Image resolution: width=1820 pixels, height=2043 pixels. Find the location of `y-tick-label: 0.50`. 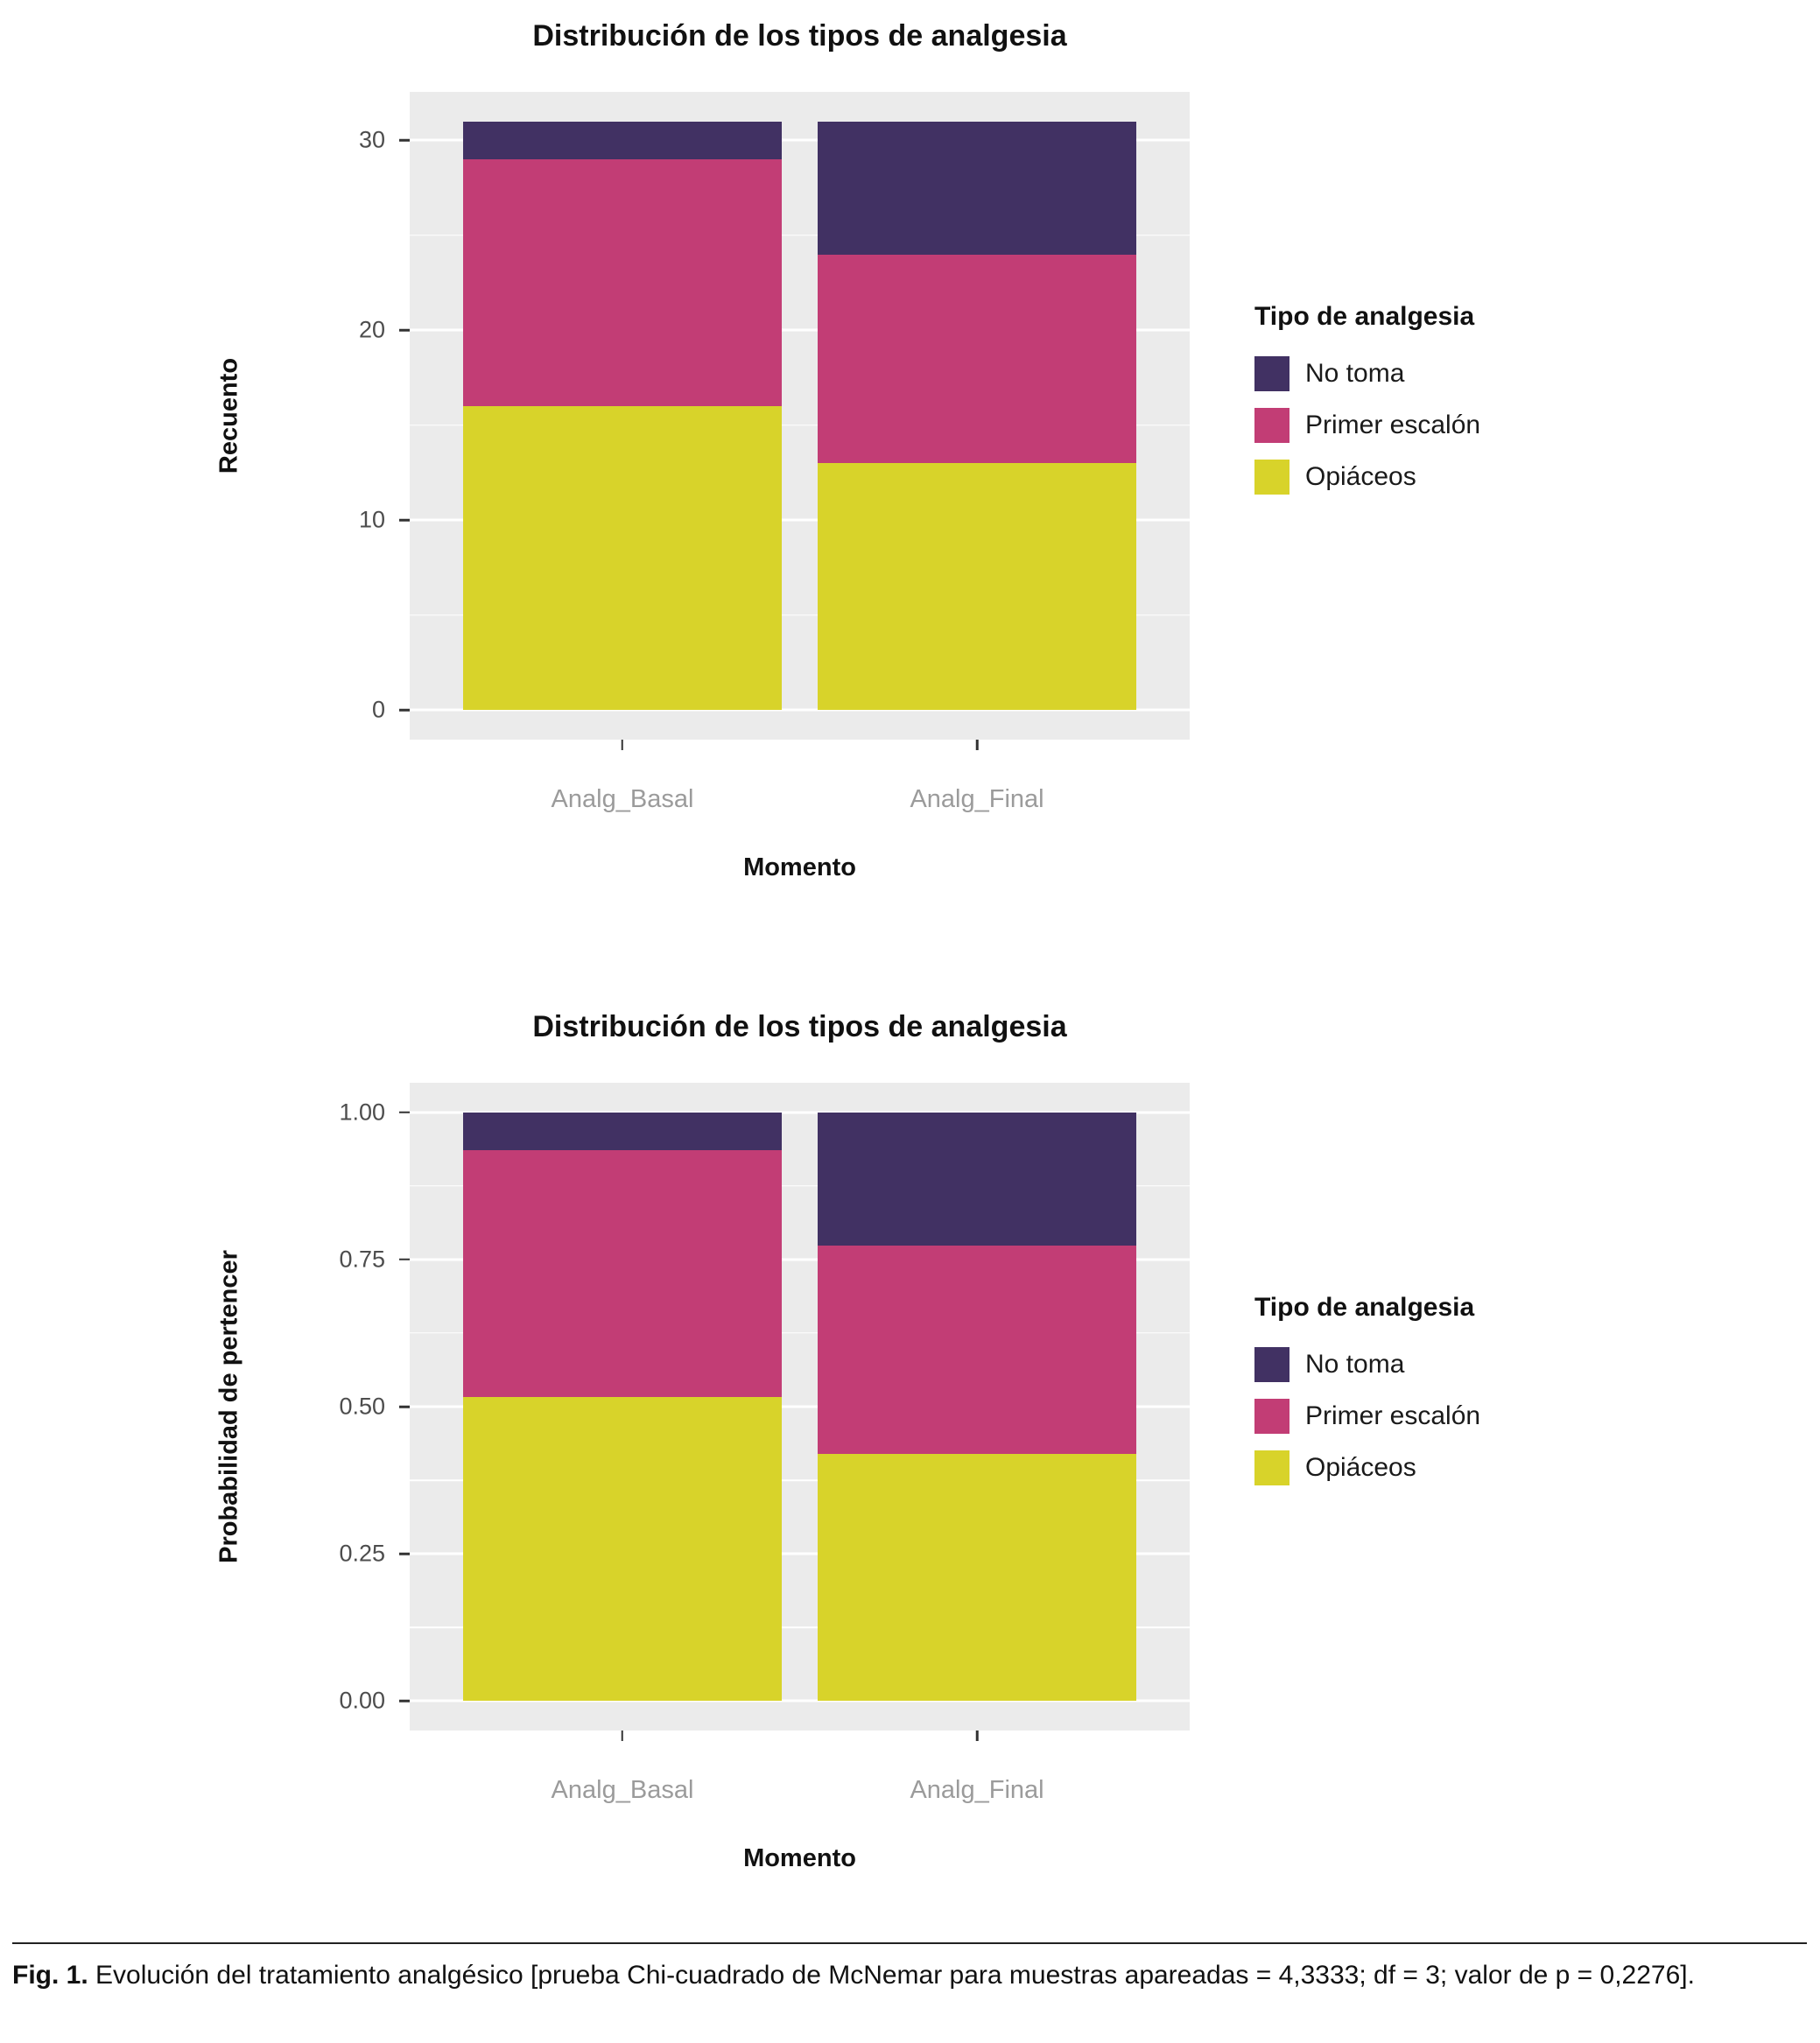

y-tick-label: 0.50 is located at coordinates (362, 1406).